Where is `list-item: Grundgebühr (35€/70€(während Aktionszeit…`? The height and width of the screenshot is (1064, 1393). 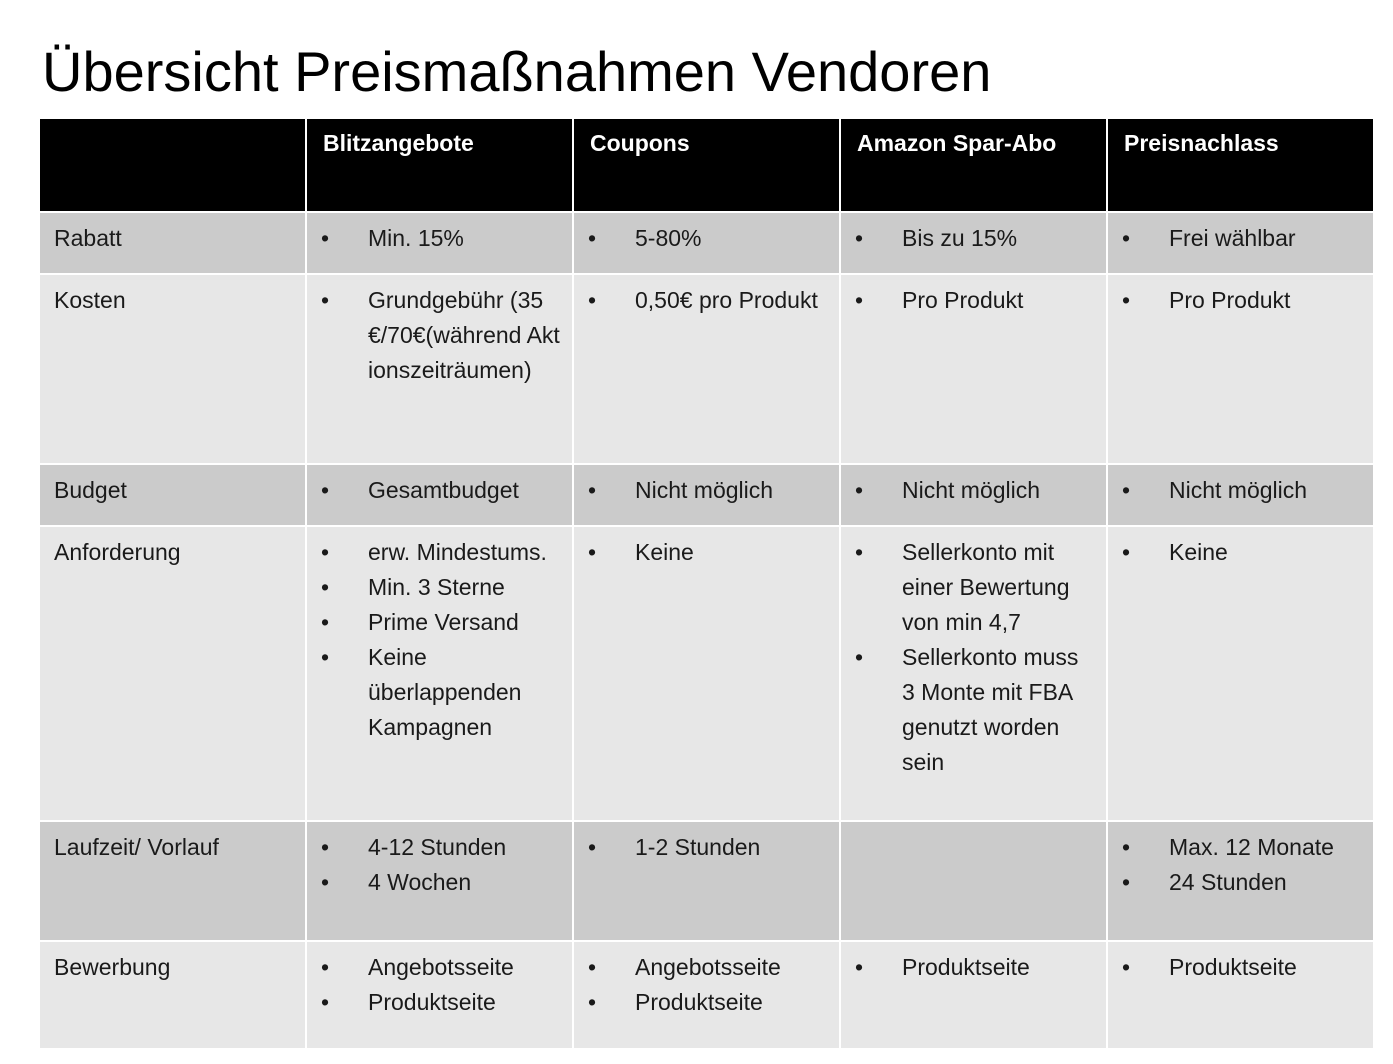
list-item: Grundgebühr (35€/70€(während Aktionszeit… is located at coordinates (440, 335).